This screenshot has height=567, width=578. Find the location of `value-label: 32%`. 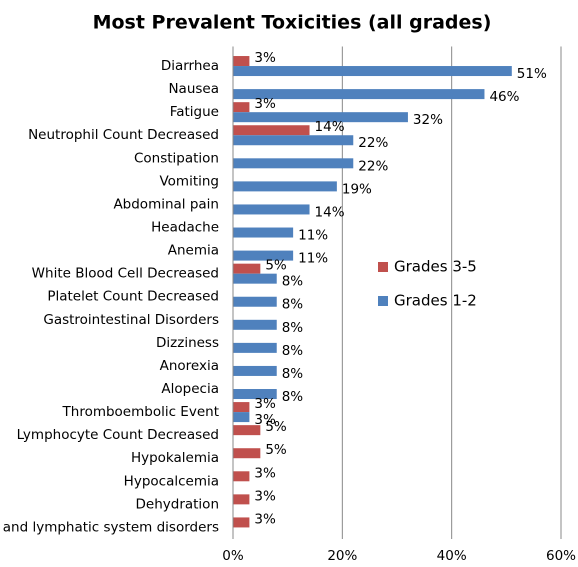

value-label: 32% is located at coordinates (428, 120).